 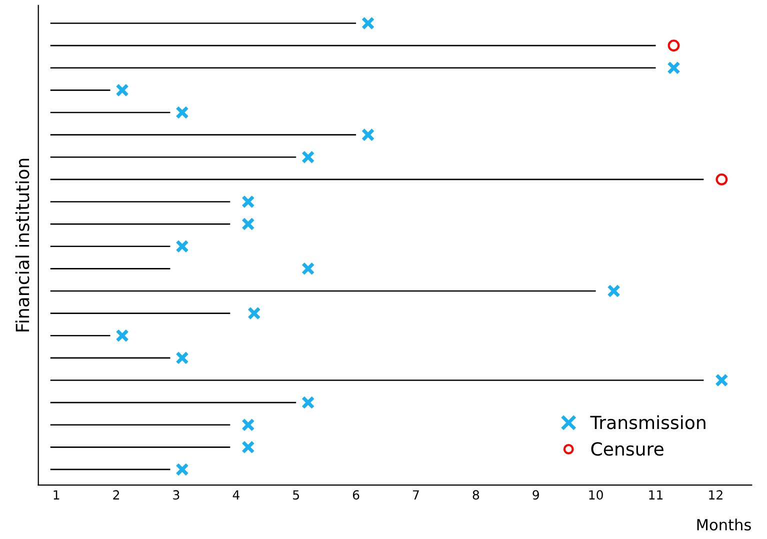 What do you see at coordinates (57, 495) in the screenshot?
I see `x-tick-label: 1` at bounding box center [57, 495].